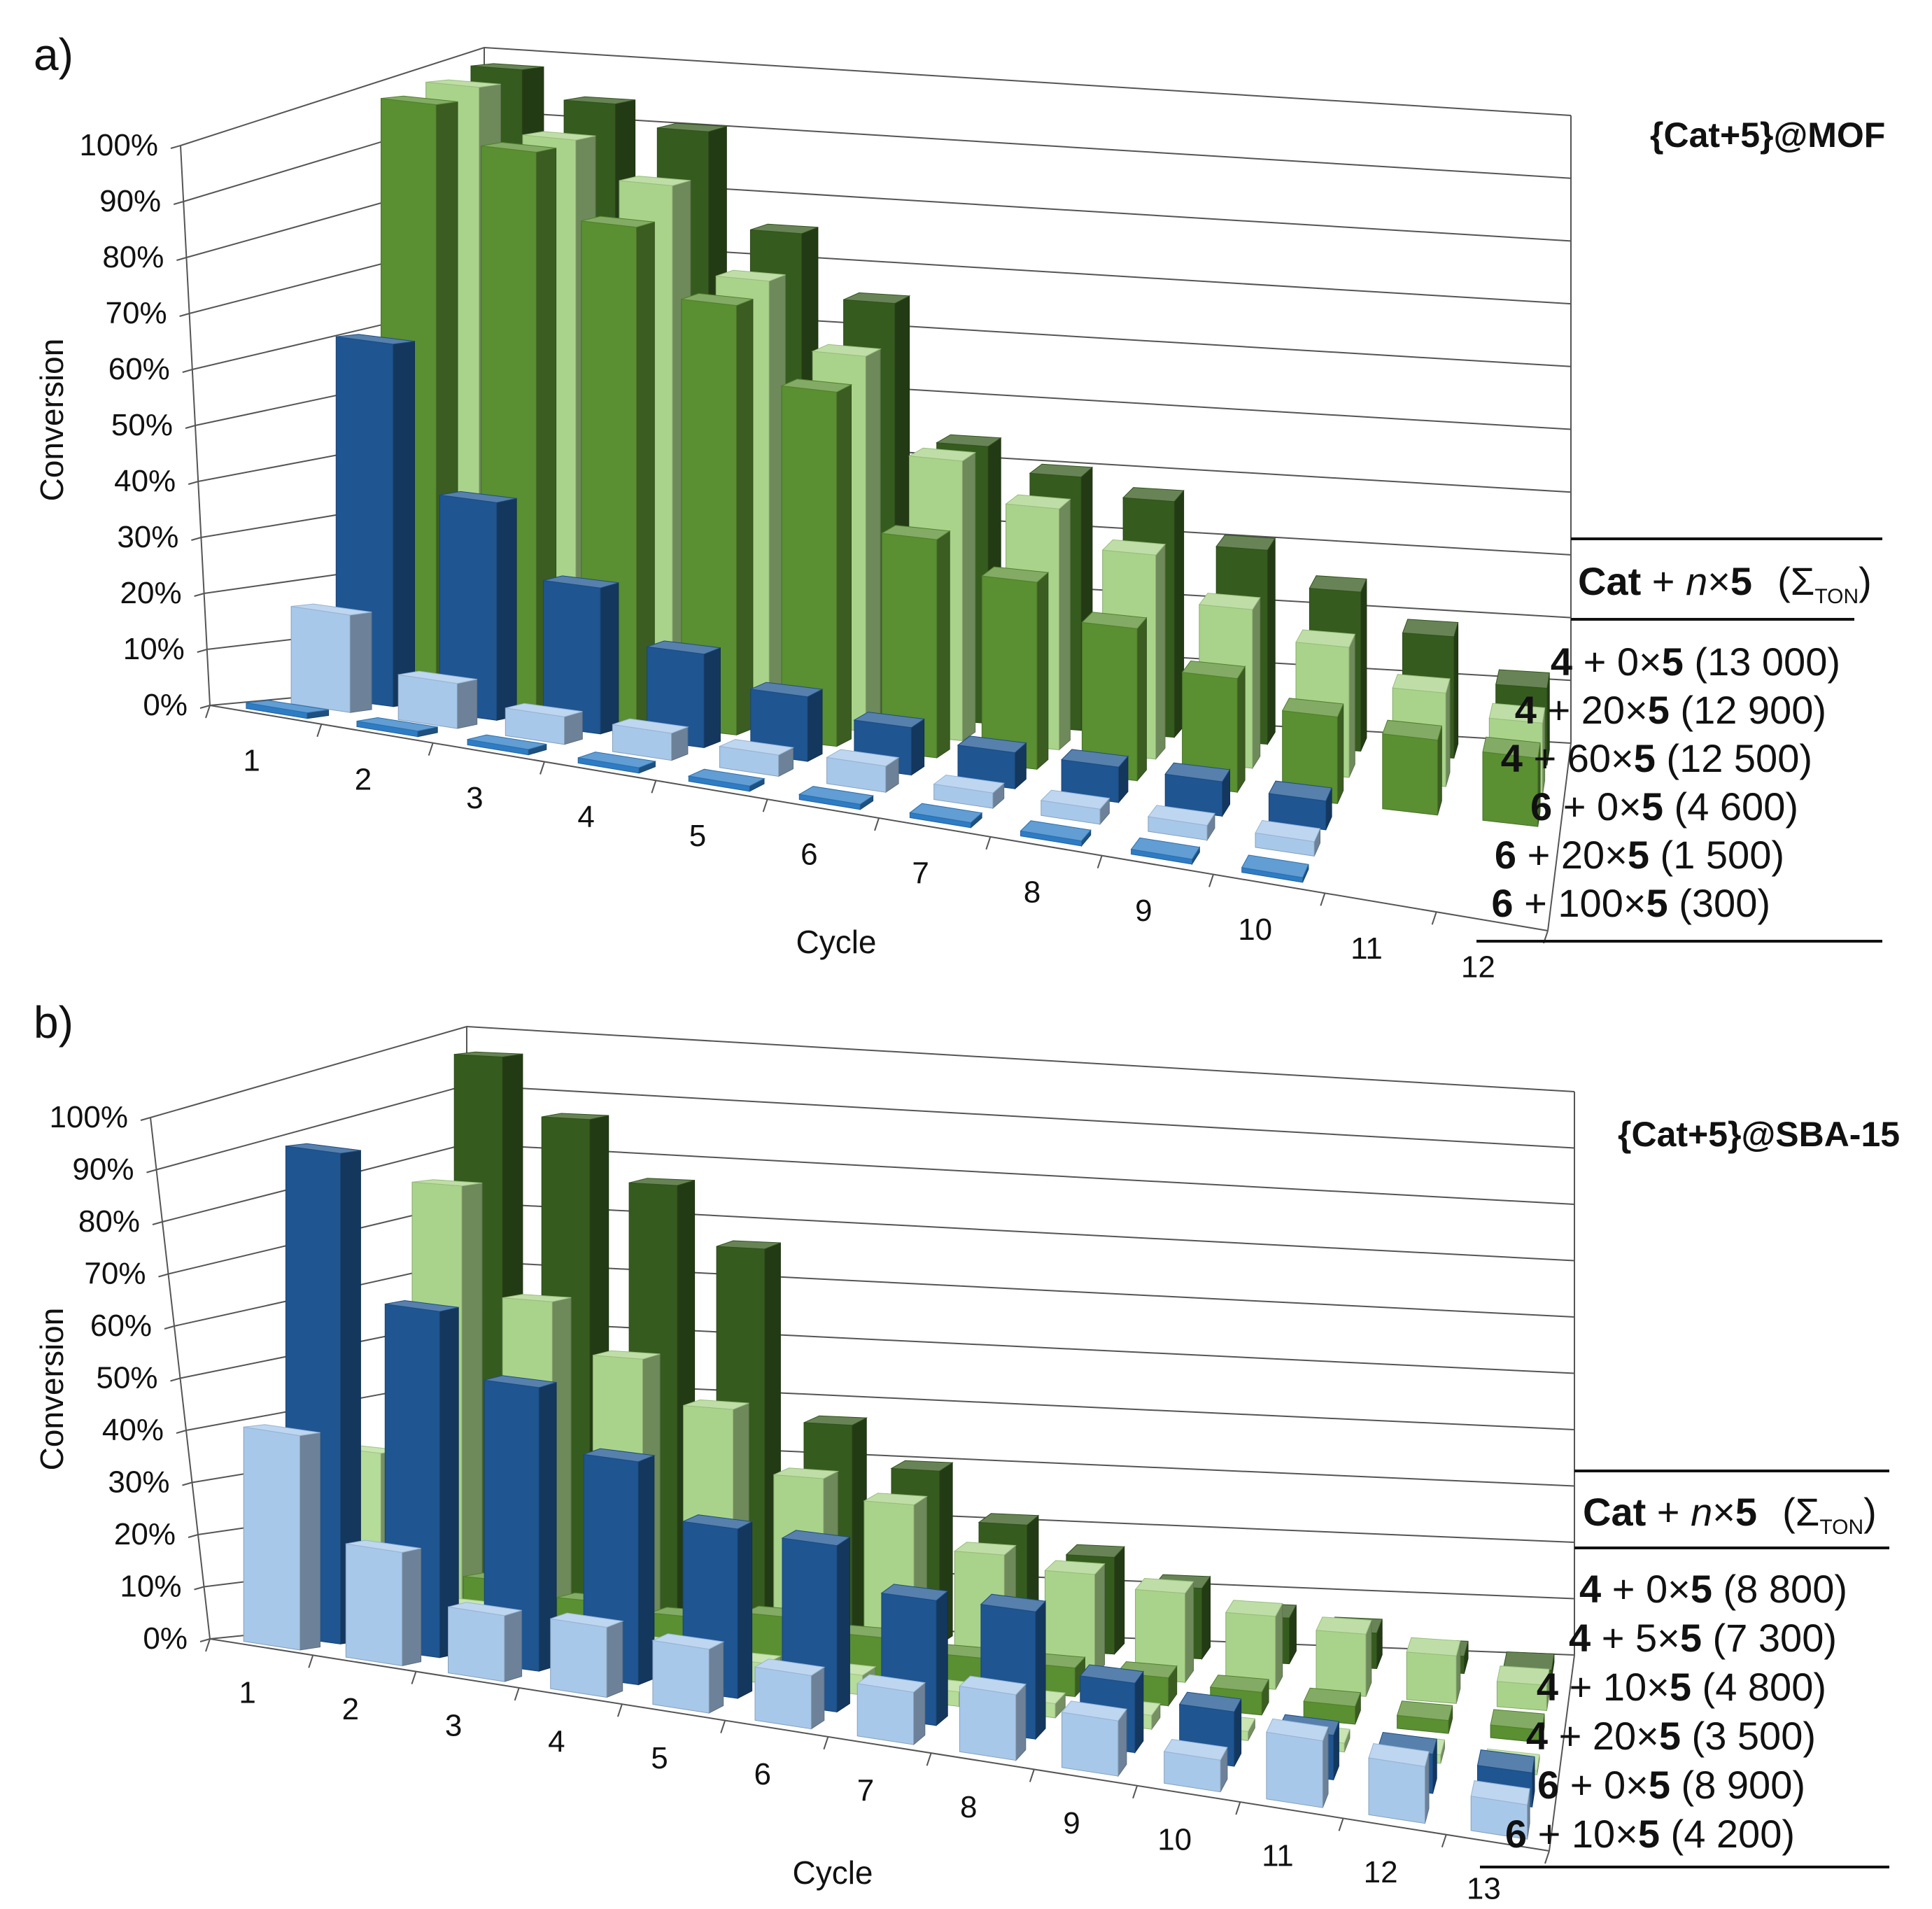 This screenshot has height=1909, width=1932. Describe the element at coordinates (115, 1274) in the screenshot. I see `y-tick-label: 70%` at that location.